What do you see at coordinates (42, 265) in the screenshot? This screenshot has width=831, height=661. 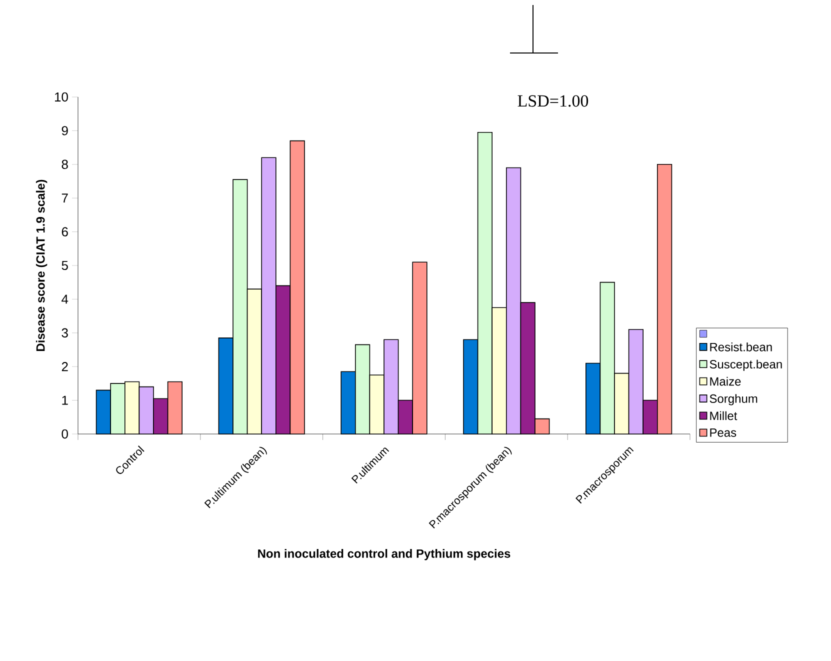 I see `y-axis-title: Disease score (CIAT 1.9 scale)` at bounding box center [42, 265].